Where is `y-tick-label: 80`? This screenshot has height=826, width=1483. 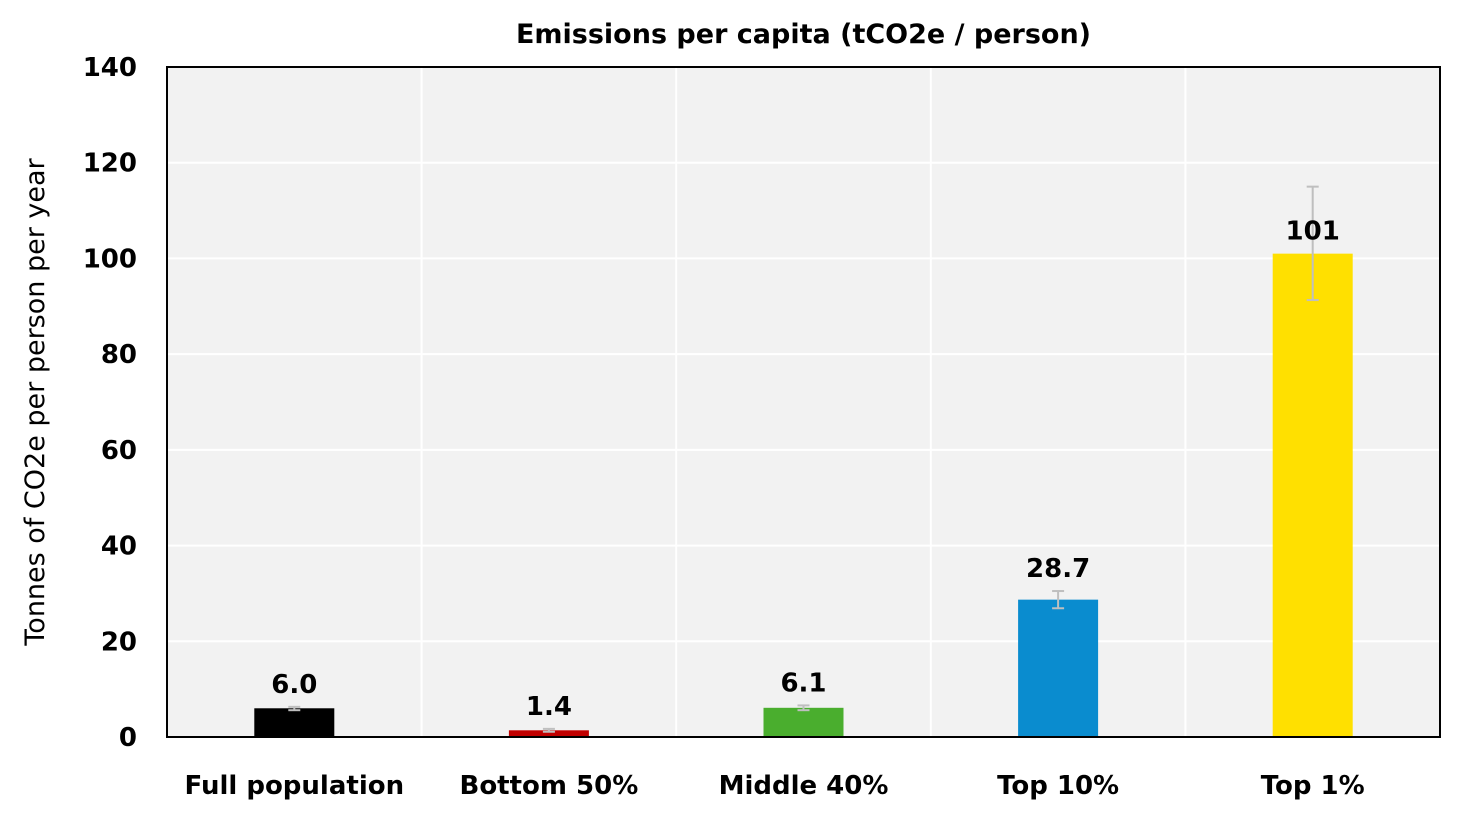 y-tick-label: 80 is located at coordinates (119, 355).